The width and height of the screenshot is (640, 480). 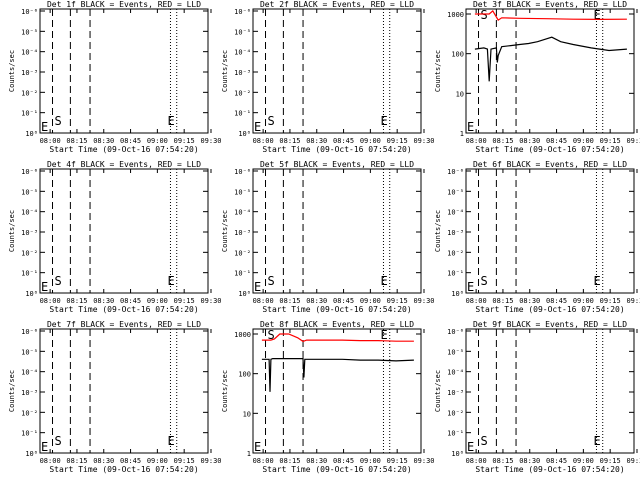 What do you see at coordinates (550, 164) in the screenshot?
I see `panel-title: Det 6f BLACK = Events, RED = LLD` at bounding box center [550, 164].